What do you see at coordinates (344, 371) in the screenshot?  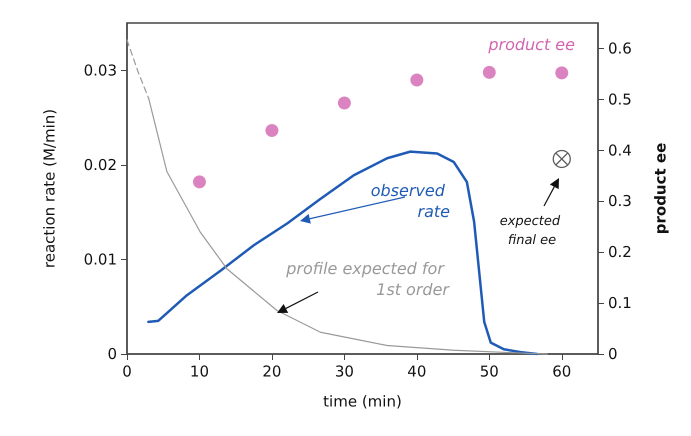 I see `x-tick-label: 30` at bounding box center [344, 371].